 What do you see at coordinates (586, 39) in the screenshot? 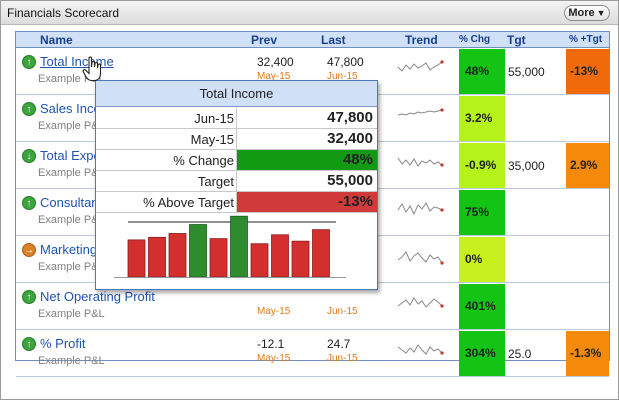
I see `col-header-pct-tgt: % +Tgt` at bounding box center [586, 39].